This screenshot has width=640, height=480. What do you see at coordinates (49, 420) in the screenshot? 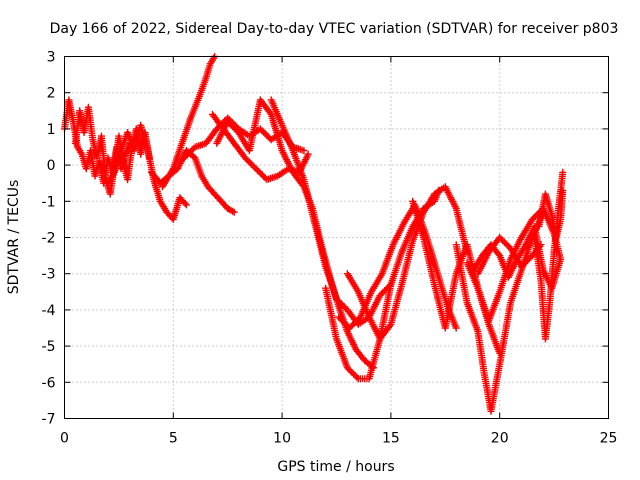
I see `y-tick-label: -7` at bounding box center [49, 420].